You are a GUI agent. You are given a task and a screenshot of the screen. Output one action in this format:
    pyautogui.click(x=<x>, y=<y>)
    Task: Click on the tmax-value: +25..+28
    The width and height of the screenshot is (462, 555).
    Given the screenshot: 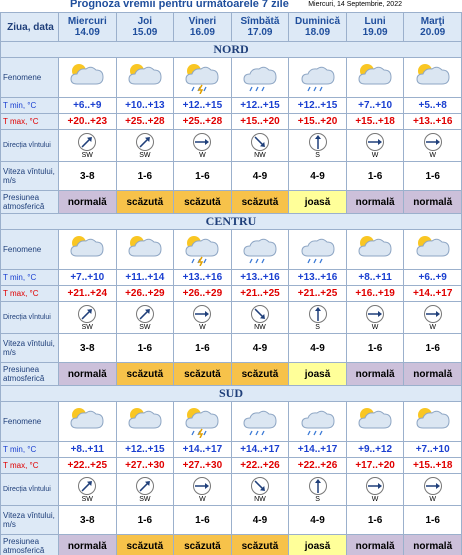 What is the action you would take?
    pyautogui.click(x=202, y=121)
    